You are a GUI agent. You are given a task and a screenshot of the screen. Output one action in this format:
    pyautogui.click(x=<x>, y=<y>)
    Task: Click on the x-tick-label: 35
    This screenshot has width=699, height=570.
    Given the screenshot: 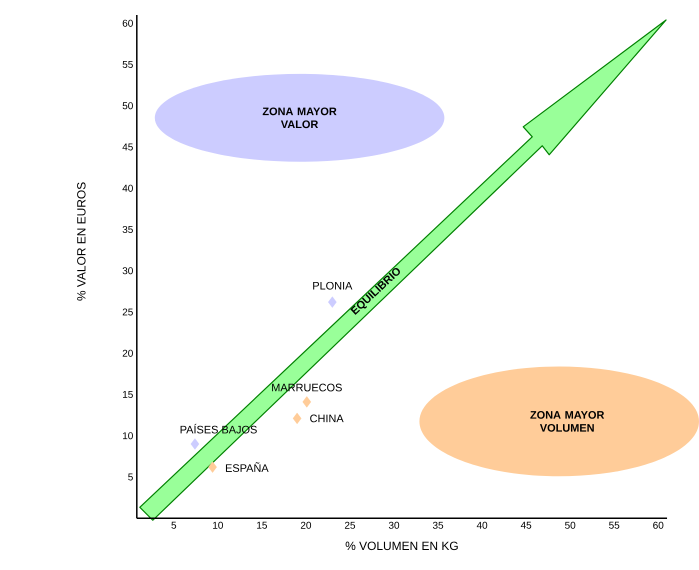 What is the action you would take?
    pyautogui.click(x=438, y=525)
    